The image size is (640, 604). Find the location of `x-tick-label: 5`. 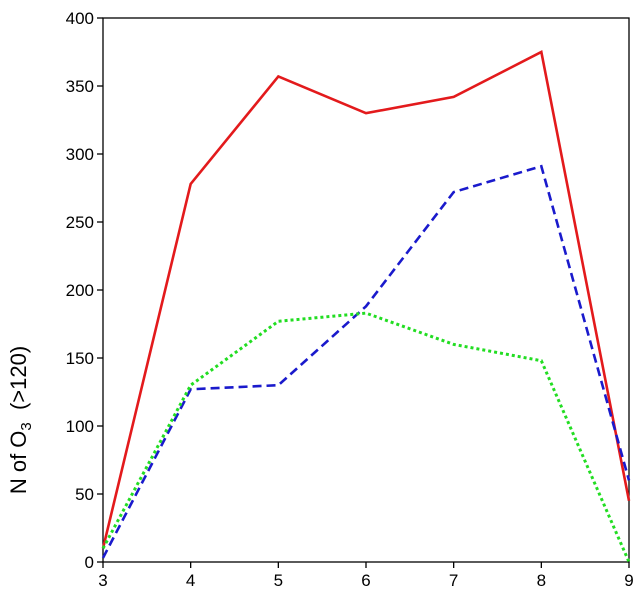

x-tick-label: 5 is located at coordinates (278, 580).